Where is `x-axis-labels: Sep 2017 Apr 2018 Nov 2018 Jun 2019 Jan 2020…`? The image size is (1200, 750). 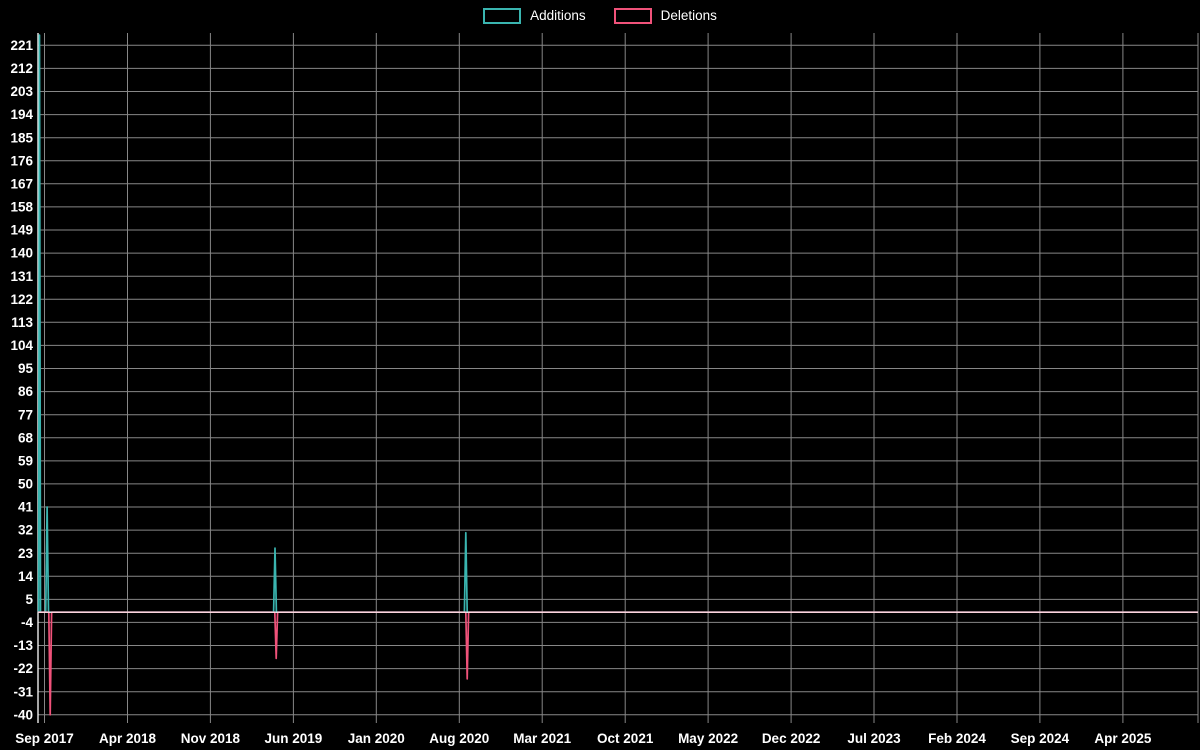
x-axis-labels: Sep 2017 Apr 2018 Nov 2018 Jun 2019 Jan 2020… is located at coordinates (583, 738).